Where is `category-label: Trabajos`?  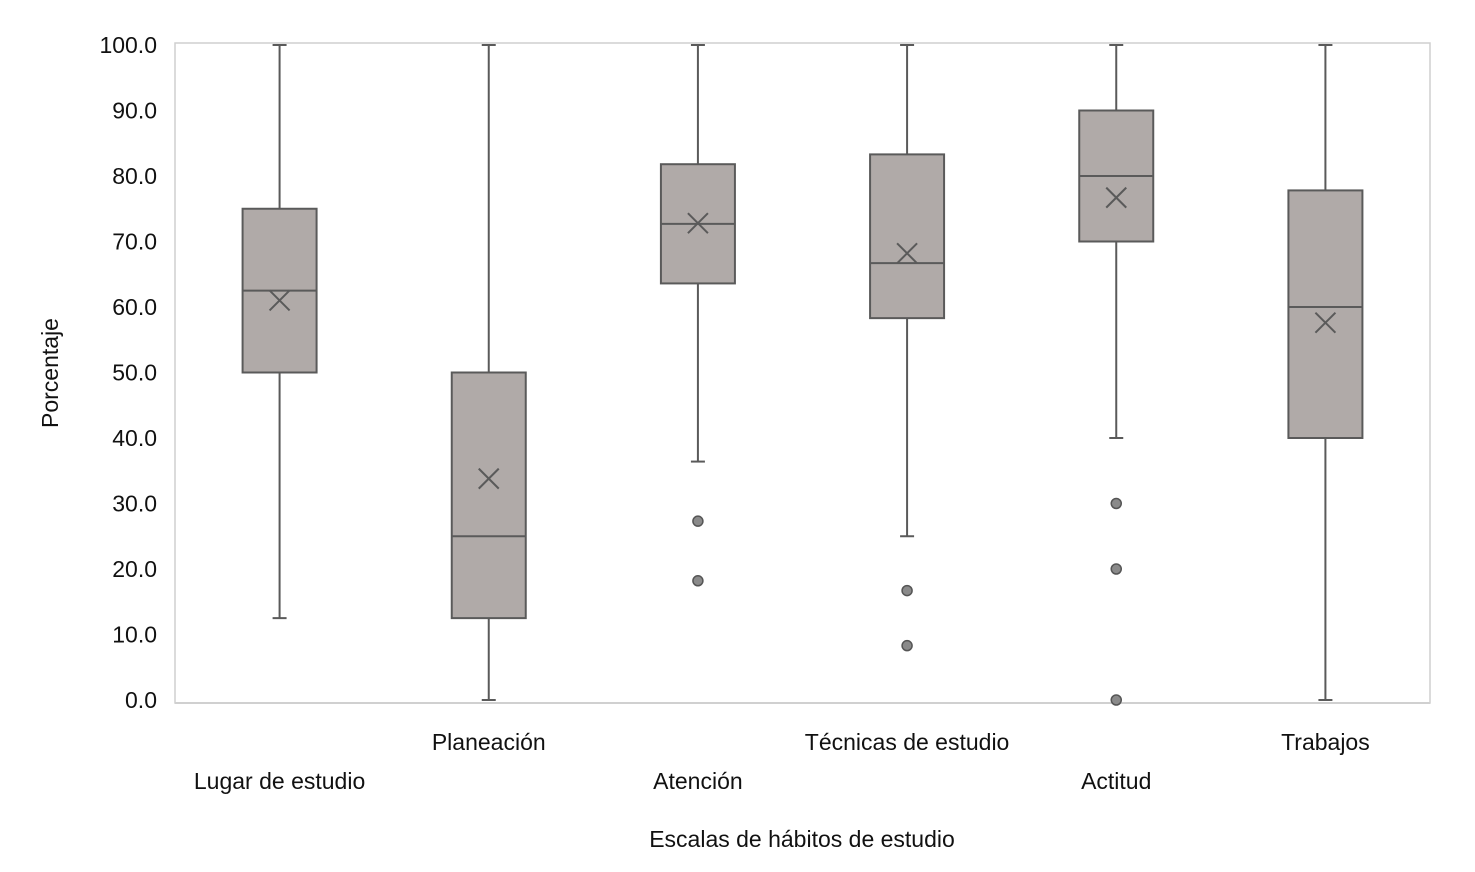 category-label: Trabajos is located at coordinates (1325, 742).